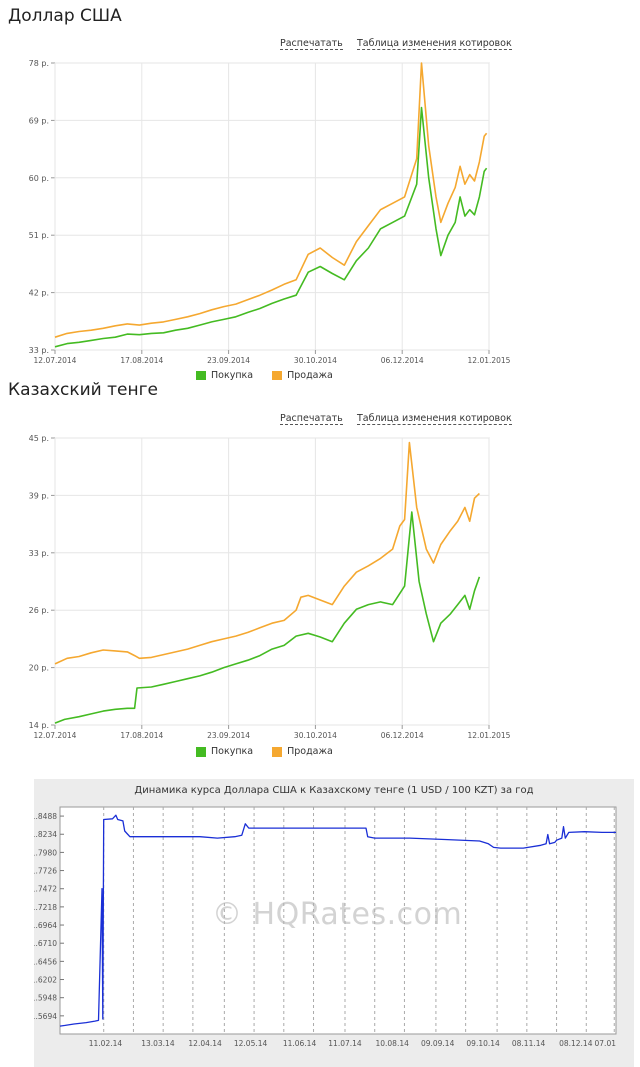  I want to click on y-tick-label: 60 р., so click(39, 178).